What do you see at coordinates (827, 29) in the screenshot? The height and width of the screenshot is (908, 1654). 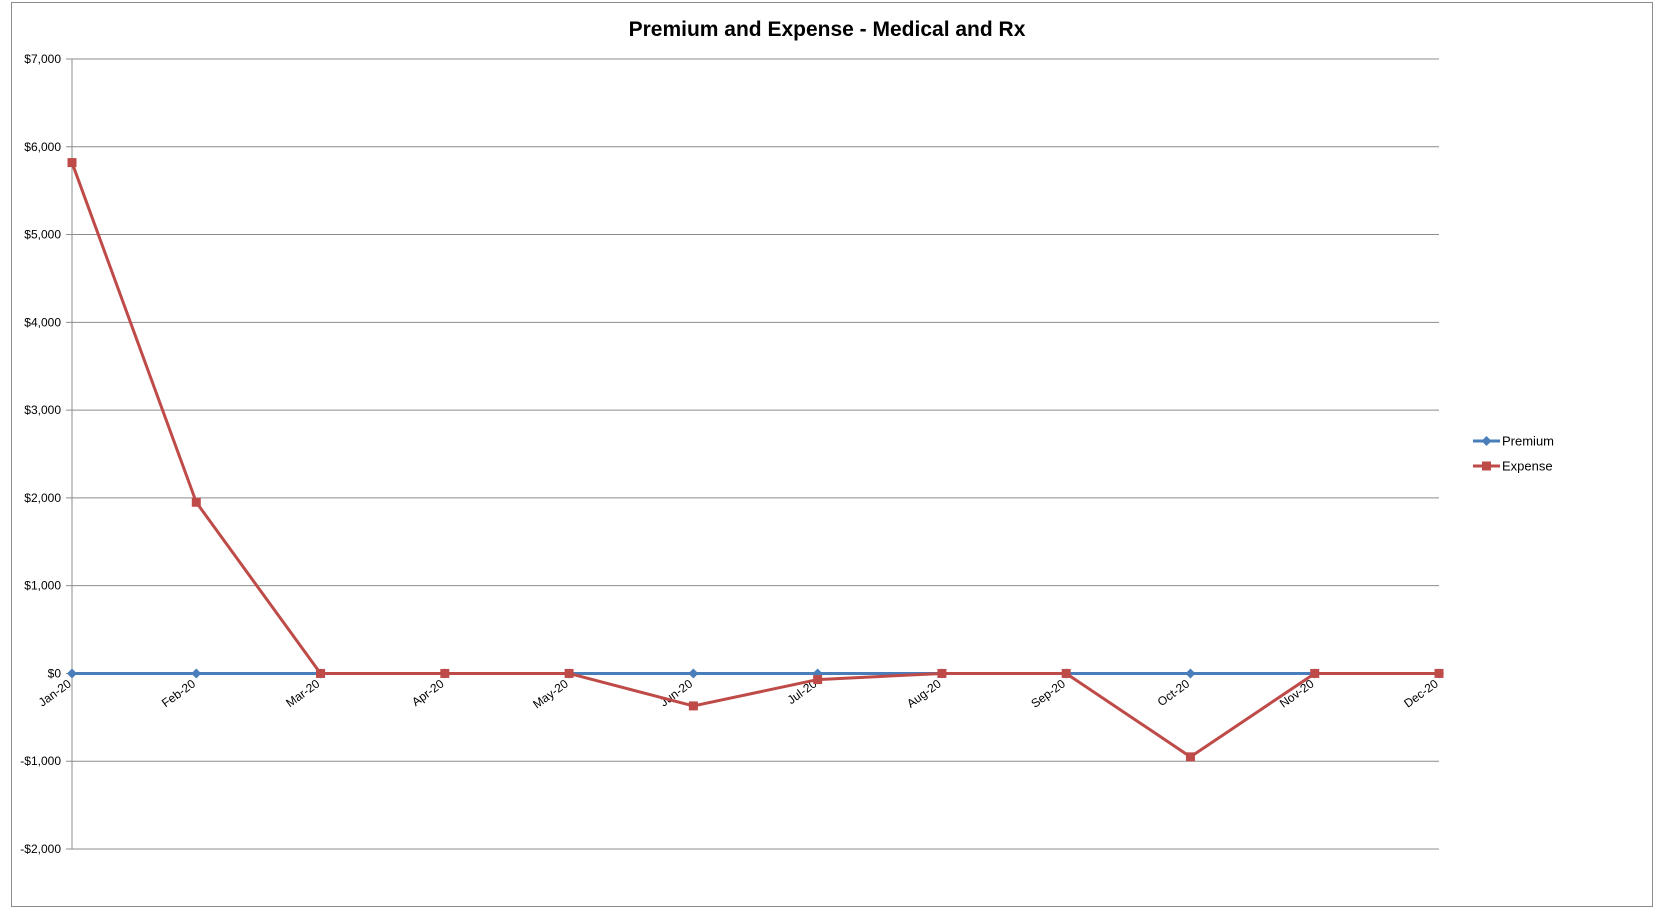 I see `chart-title: Premium and Expense - Medical and Rx` at bounding box center [827, 29].